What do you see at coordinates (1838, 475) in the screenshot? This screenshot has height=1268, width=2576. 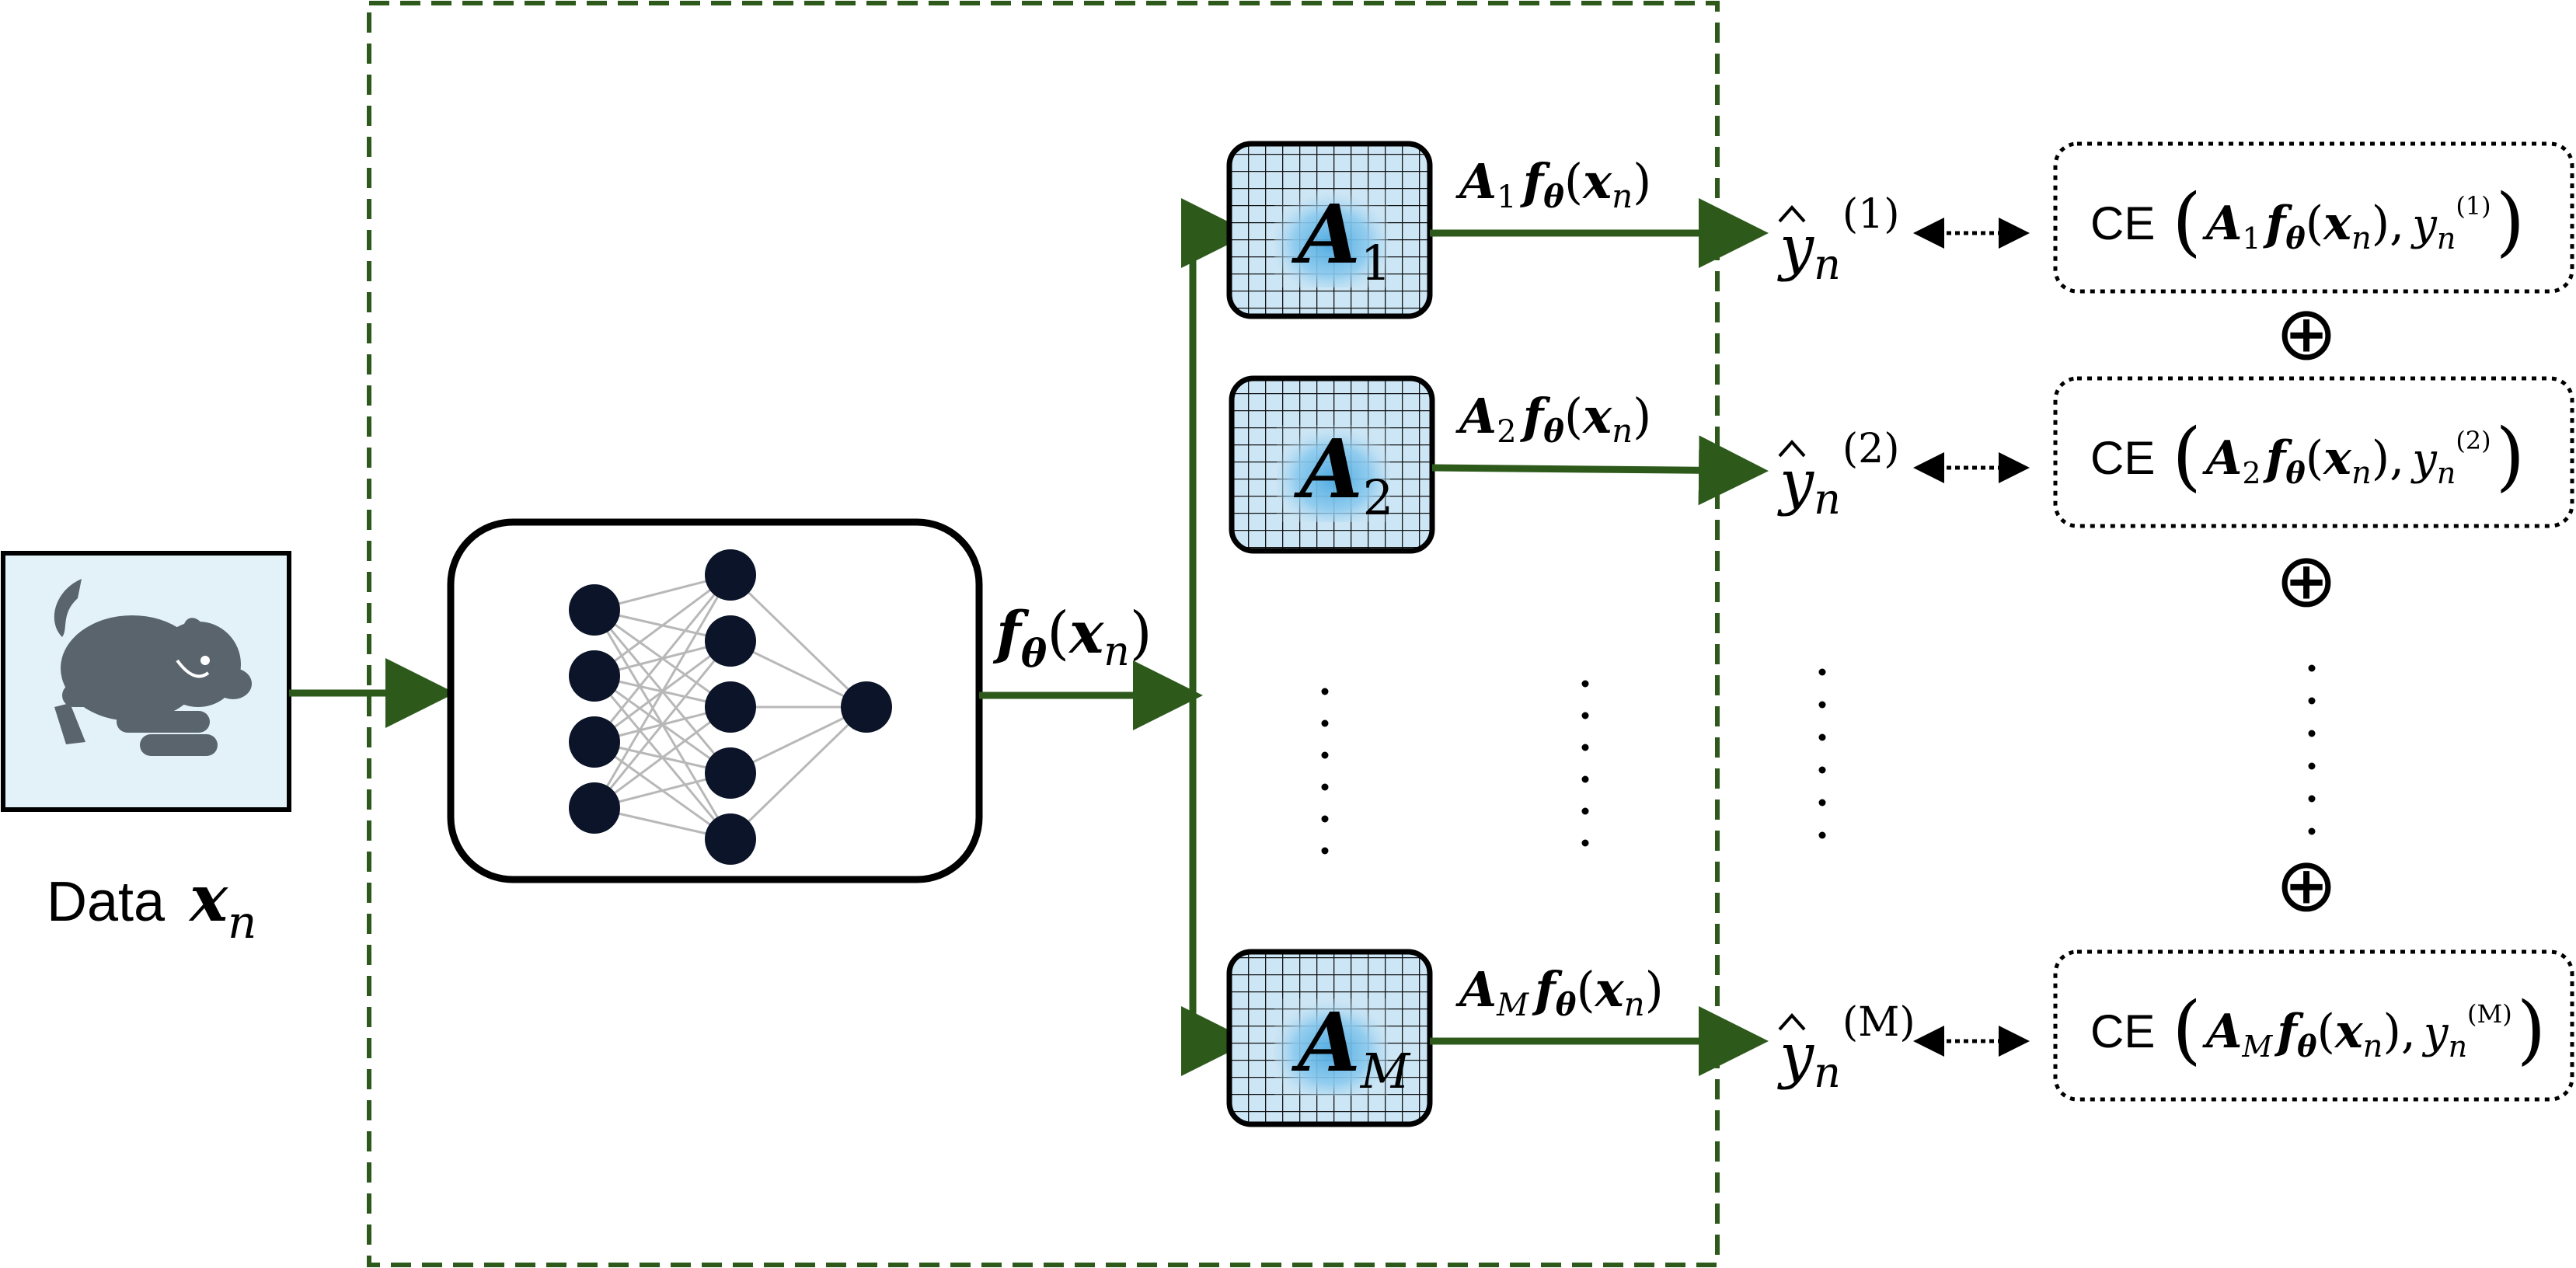 I see `predicted-output: yn(2)` at bounding box center [1838, 475].